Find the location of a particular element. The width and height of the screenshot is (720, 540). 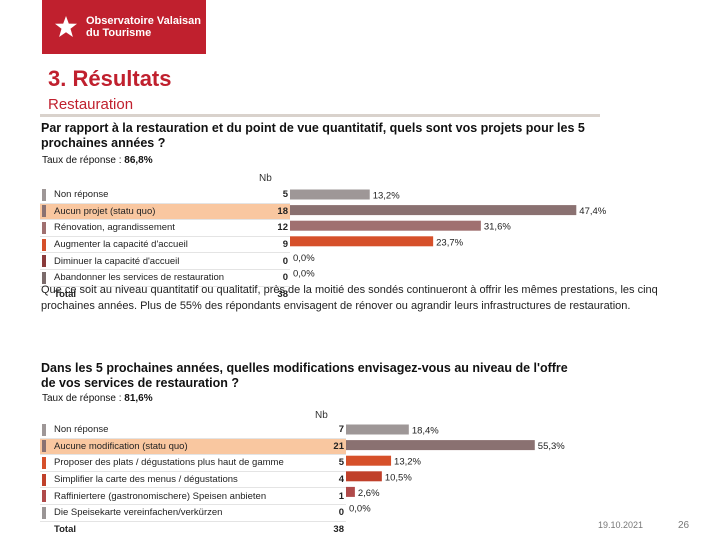

data-label: 55,3% is located at coordinates (551, 446).